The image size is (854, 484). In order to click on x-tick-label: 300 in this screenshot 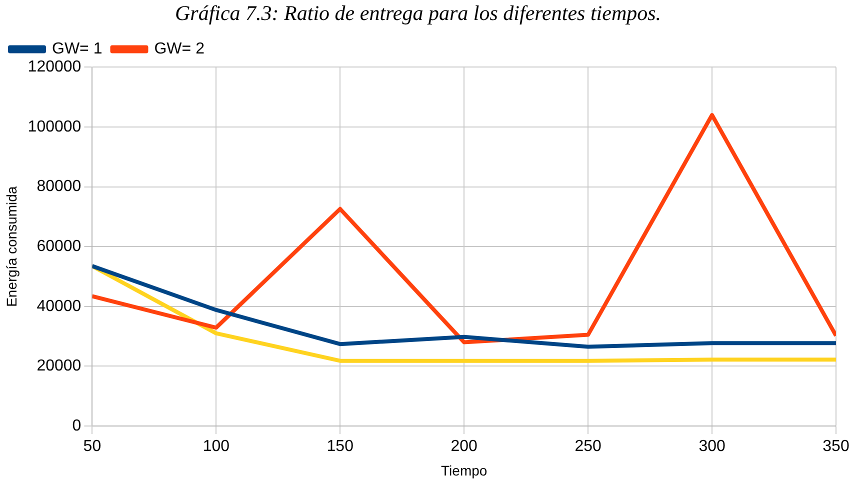, I will do `click(712, 447)`.